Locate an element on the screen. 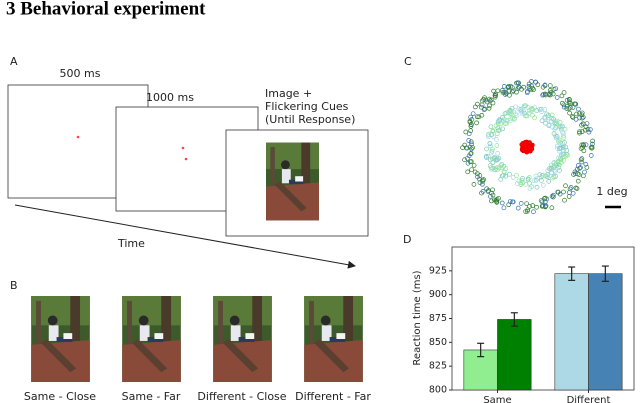 Image resolution: width=640 pixels, height=403 pixels. screen-caption: (Until Response) is located at coordinates (310, 119).